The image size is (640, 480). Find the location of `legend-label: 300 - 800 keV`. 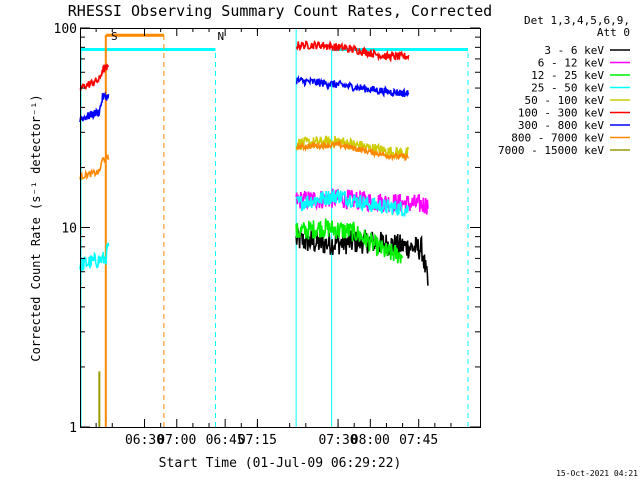

legend-label: 300 - 800 keV is located at coordinates (561, 125).